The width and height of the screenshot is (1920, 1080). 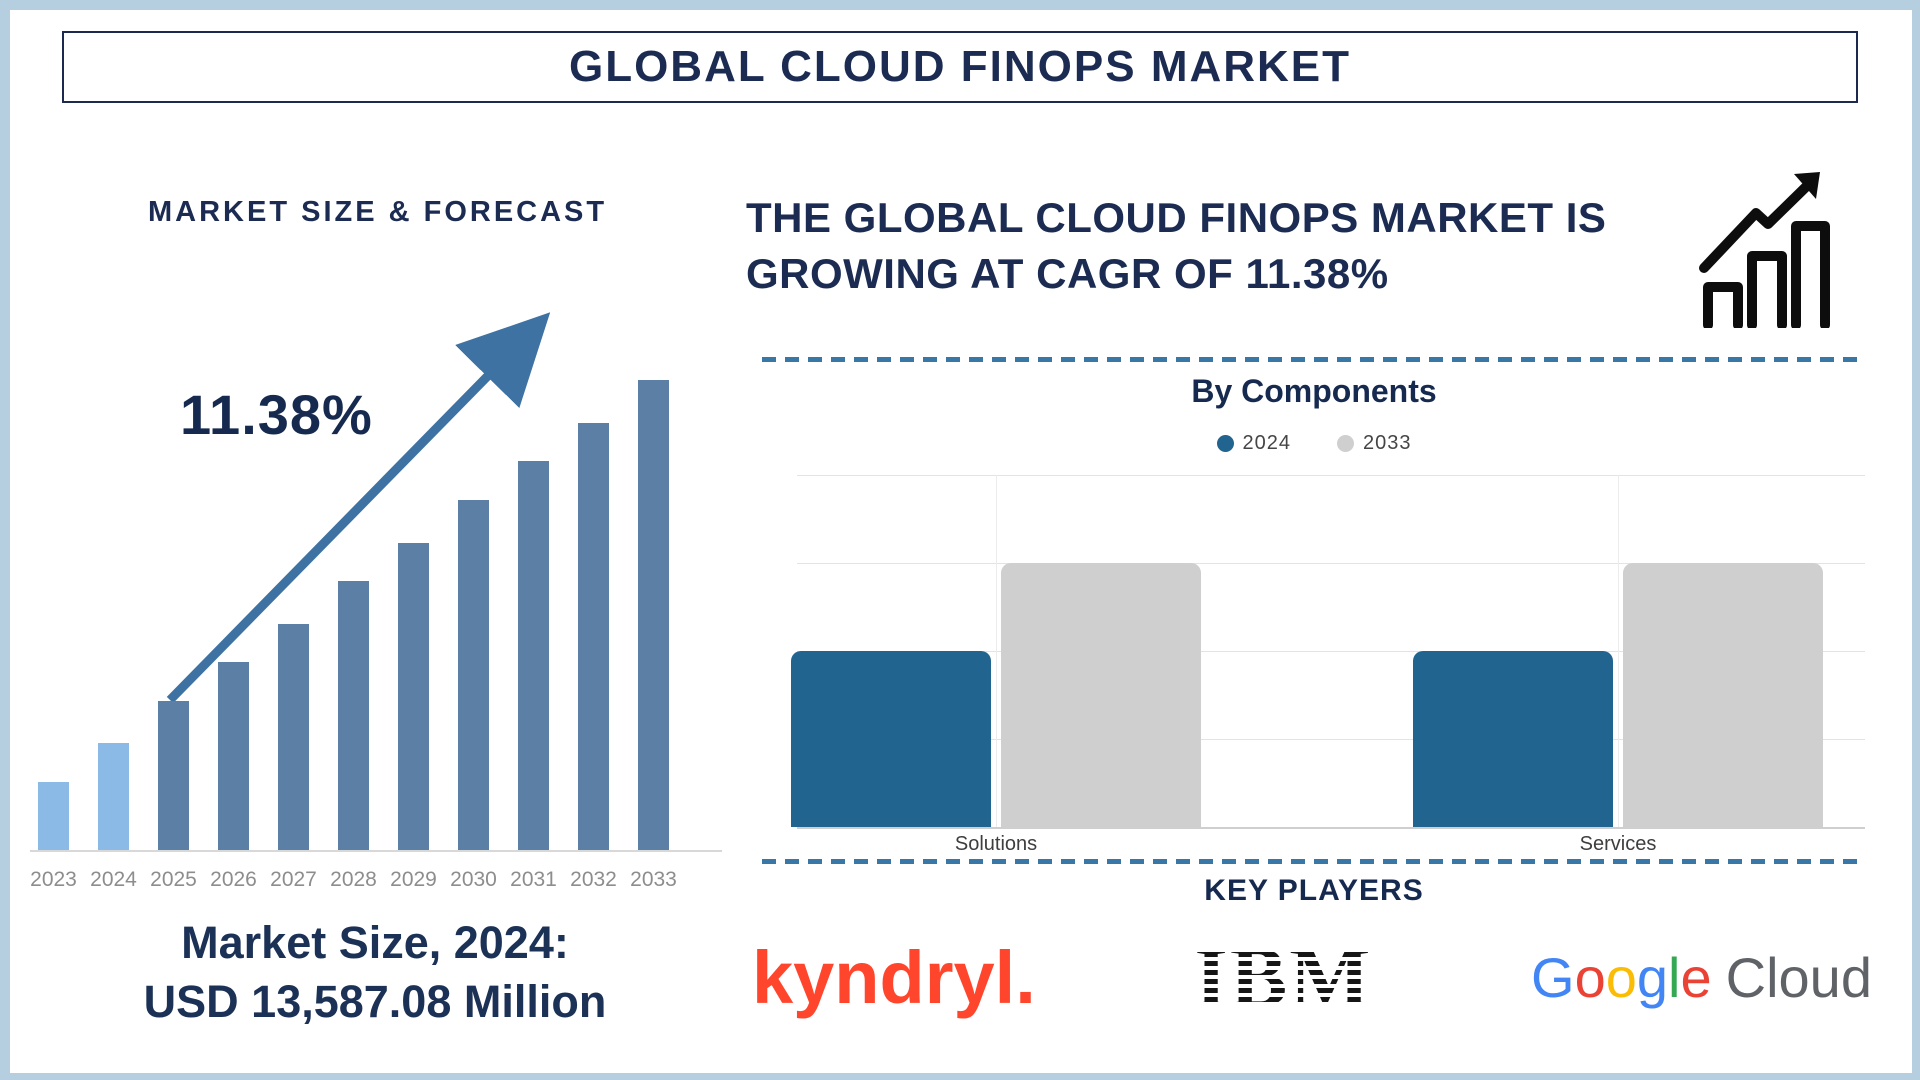 I want to click on cloud-wordmark: Cloud, so click(x=1798, y=977).